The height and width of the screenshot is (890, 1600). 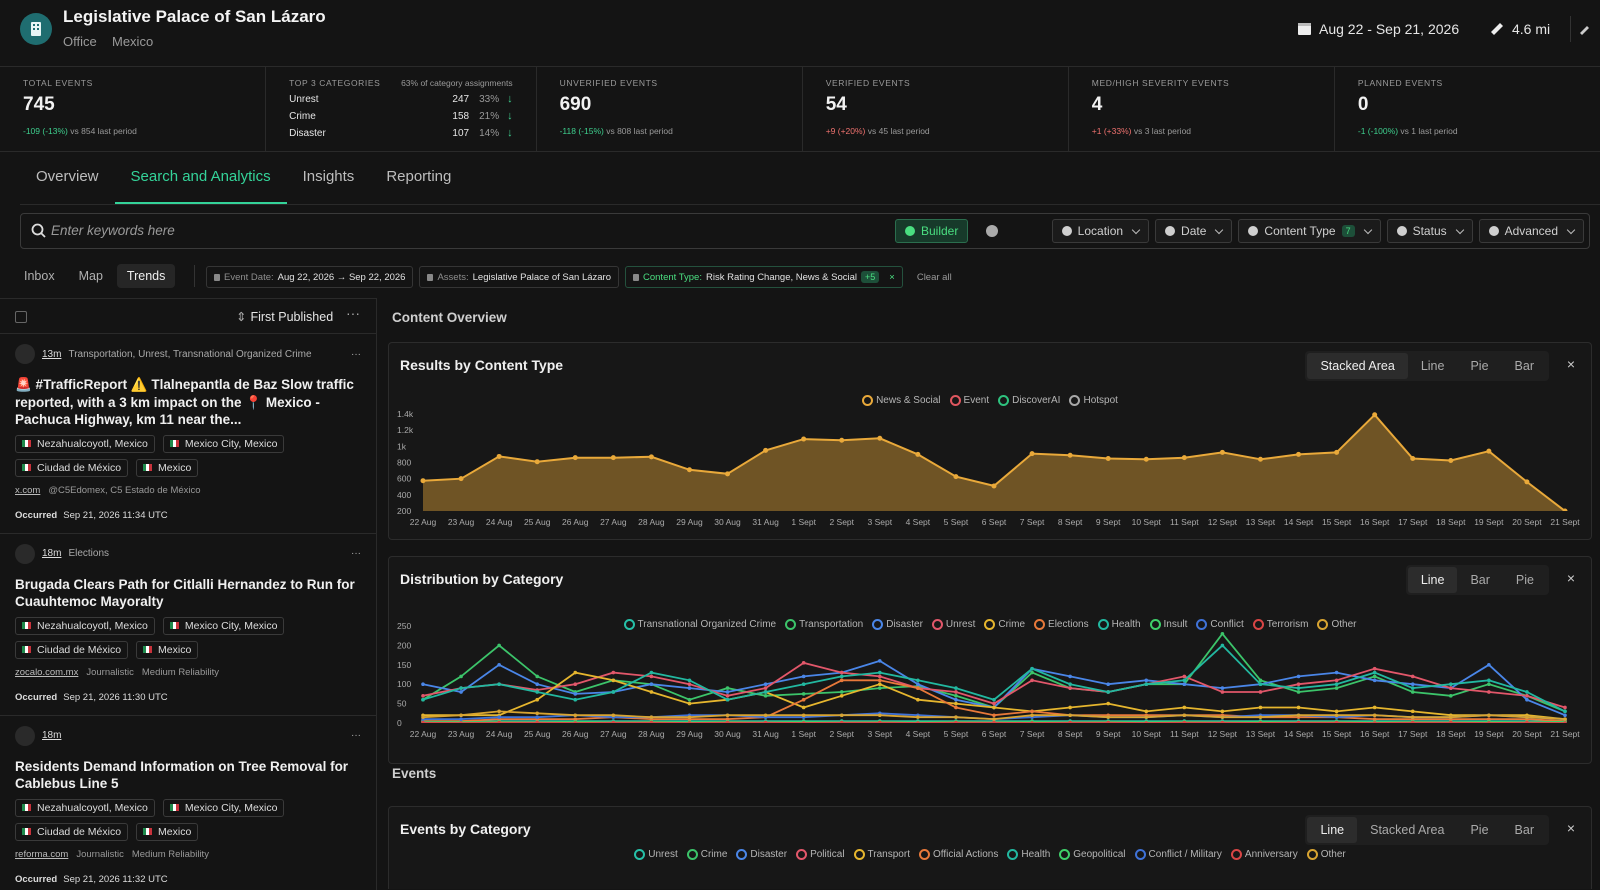 What do you see at coordinates (1161, 83) in the screenshot?
I see `stat-label: MED/HIGH SEVERITY EVENTS` at bounding box center [1161, 83].